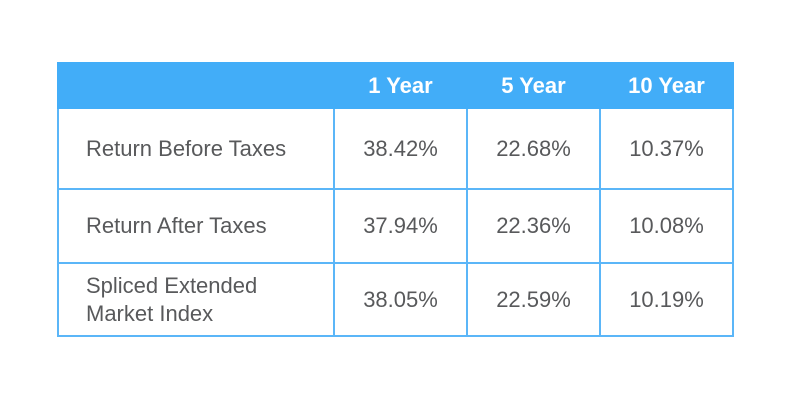 This screenshot has height=401, width=800. I want to click on value-cell: 22.36%, so click(533, 226).